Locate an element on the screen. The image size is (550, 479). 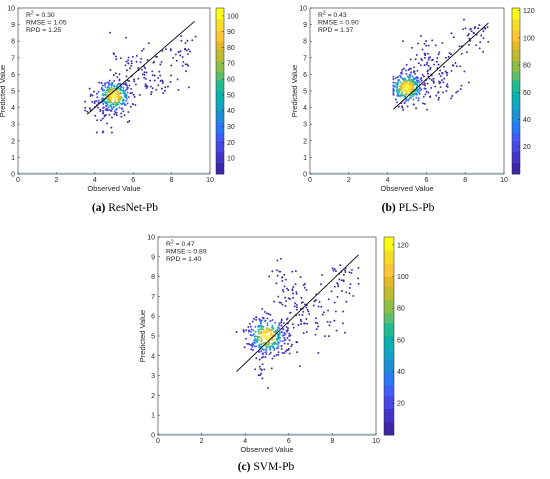
y-tick-label: 1 is located at coordinates (153, 416).